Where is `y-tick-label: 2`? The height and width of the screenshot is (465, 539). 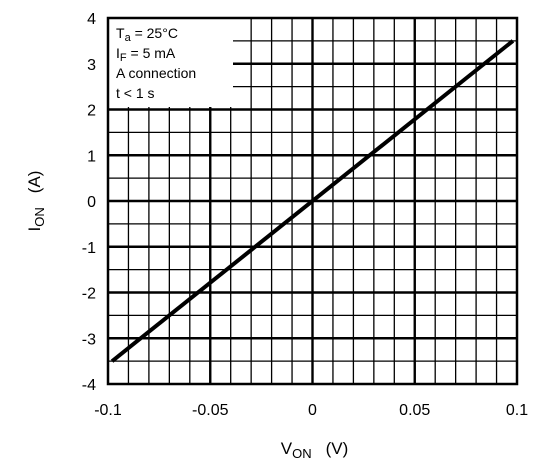
y-tick-label: 2 is located at coordinates (91, 111).